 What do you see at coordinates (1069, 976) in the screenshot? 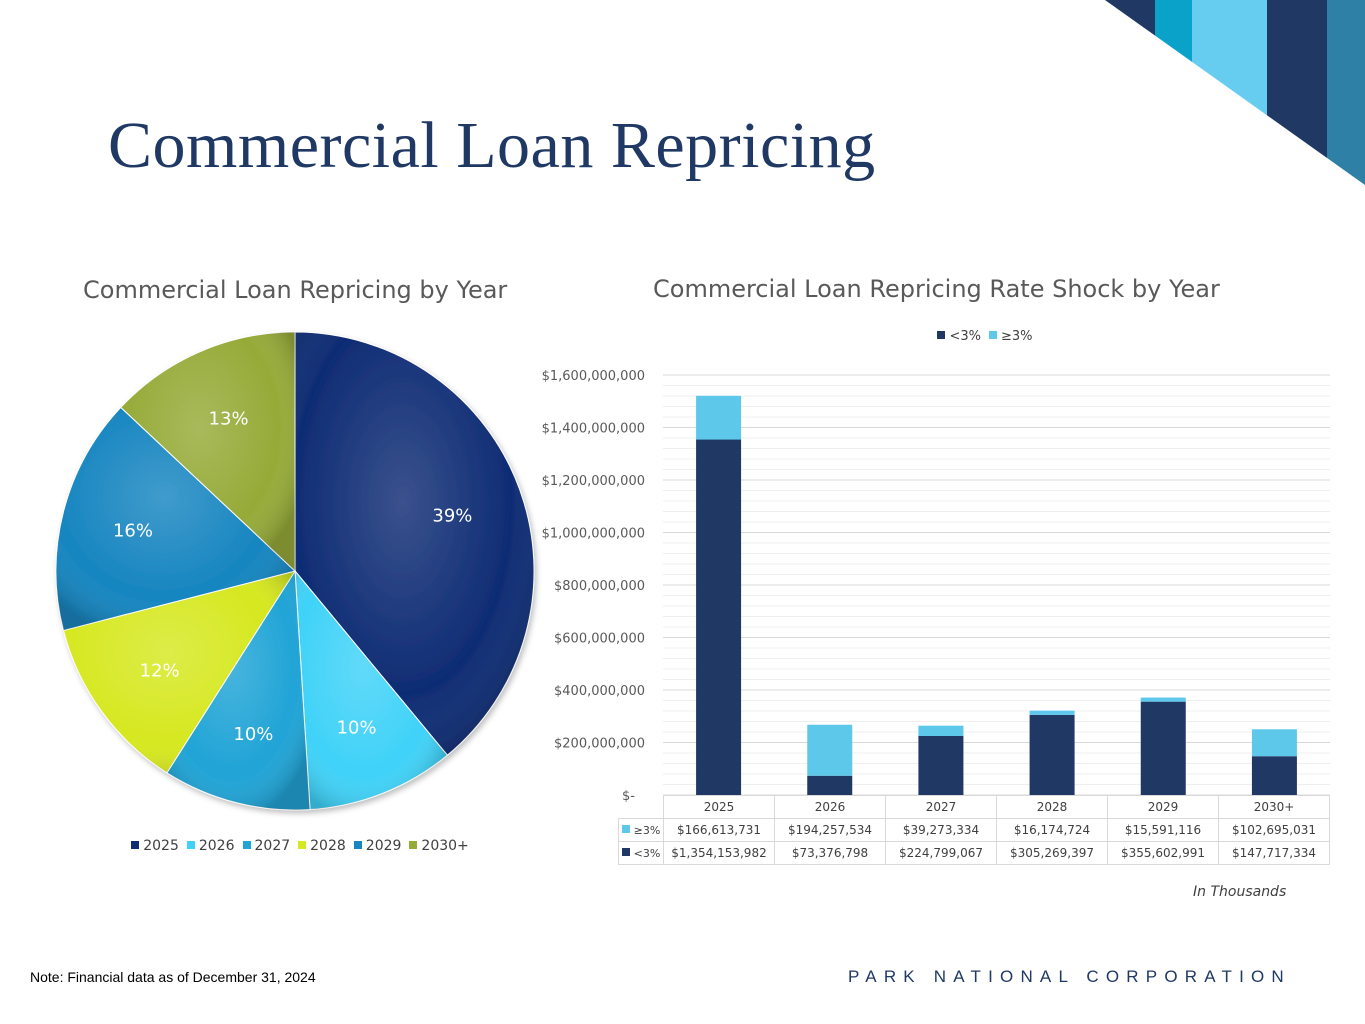
I see `company-name: PARK NATIONAL CORPORATION` at bounding box center [1069, 976].